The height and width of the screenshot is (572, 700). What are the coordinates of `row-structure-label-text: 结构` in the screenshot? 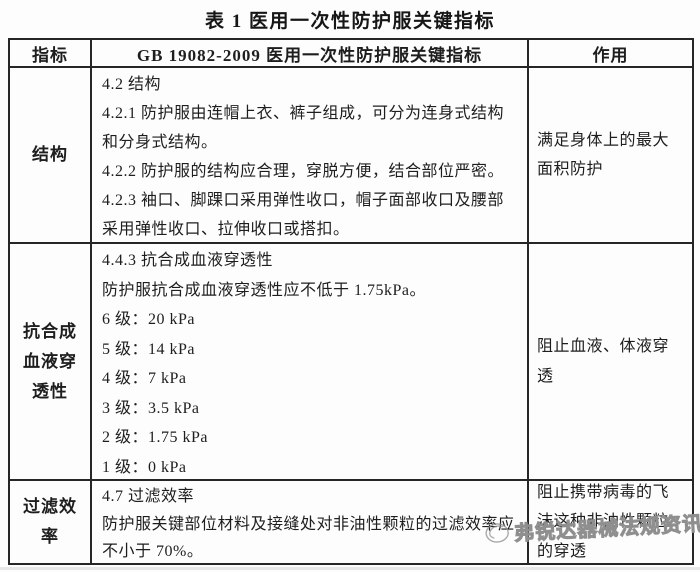 It's located at (50, 154).